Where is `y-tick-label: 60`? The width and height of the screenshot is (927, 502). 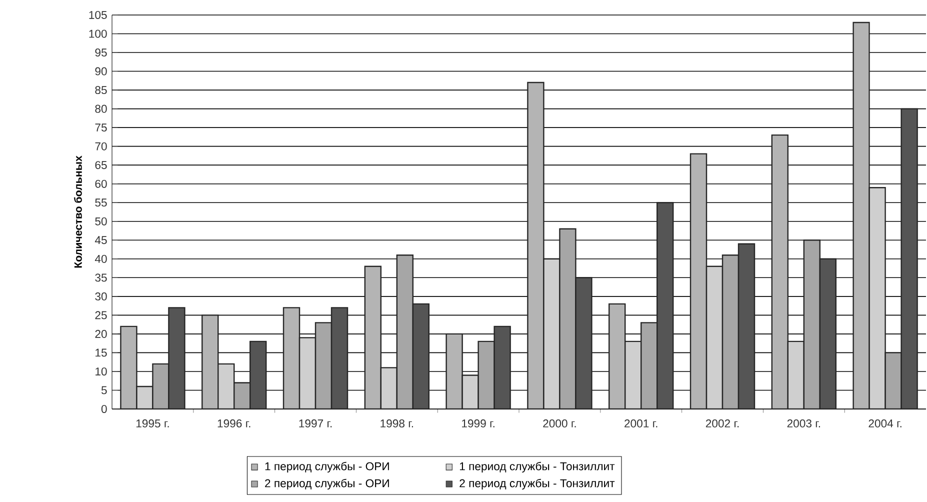 y-tick-label: 60 is located at coordinates (101, 184).